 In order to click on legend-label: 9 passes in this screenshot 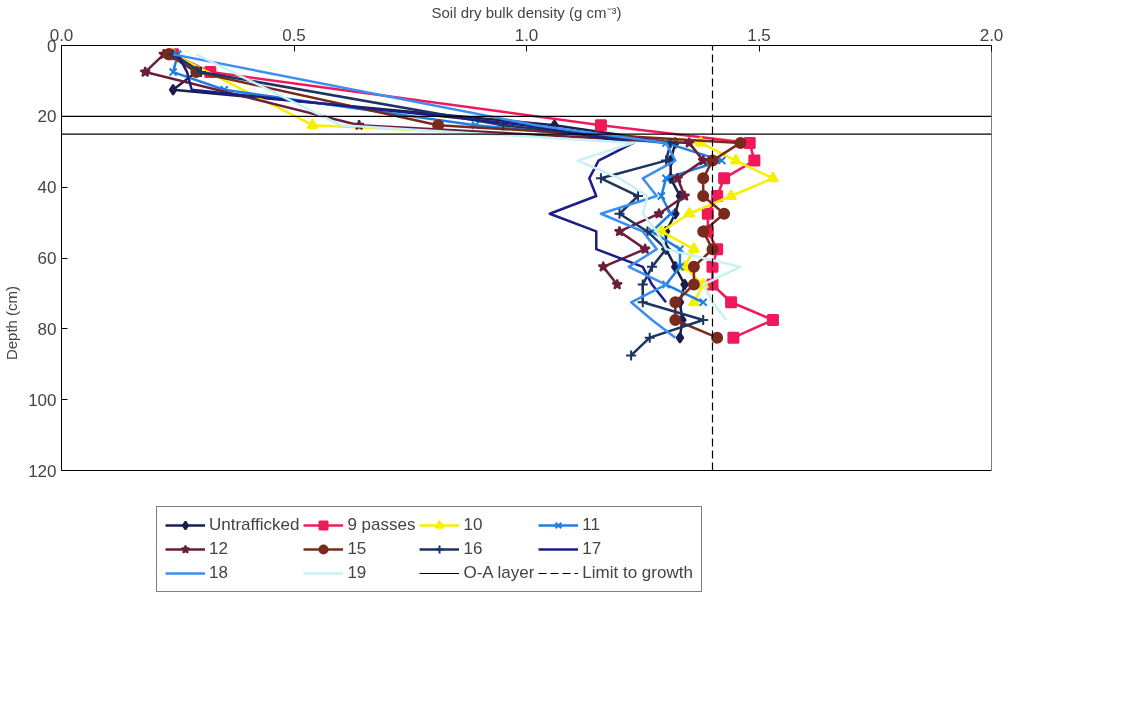, I will do `click(381, 525)`.